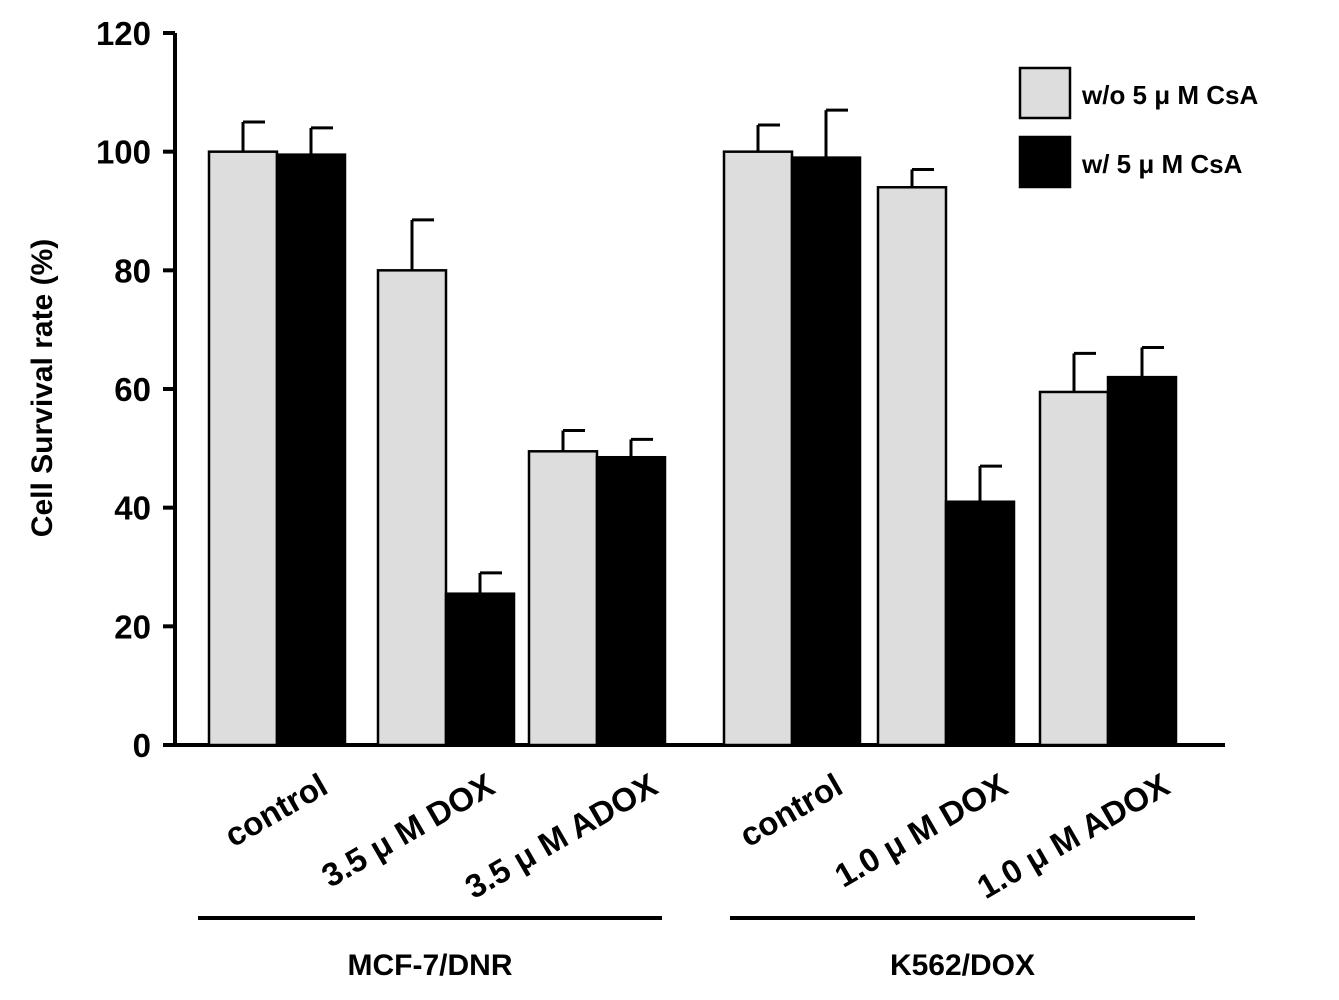  I want to click on group-label: K562/DOX, so click(962, 965).